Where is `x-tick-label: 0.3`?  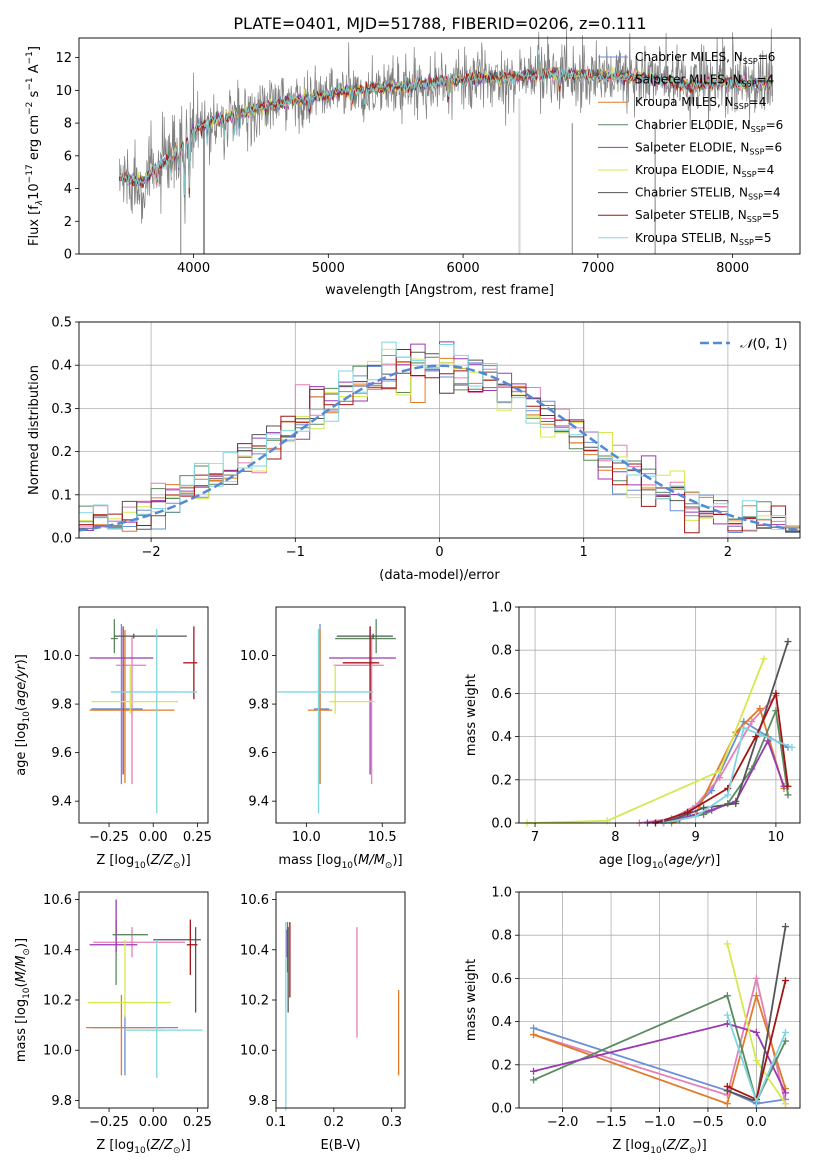
x-tick-label: 0.3 is located at coordinates (391, 1122).